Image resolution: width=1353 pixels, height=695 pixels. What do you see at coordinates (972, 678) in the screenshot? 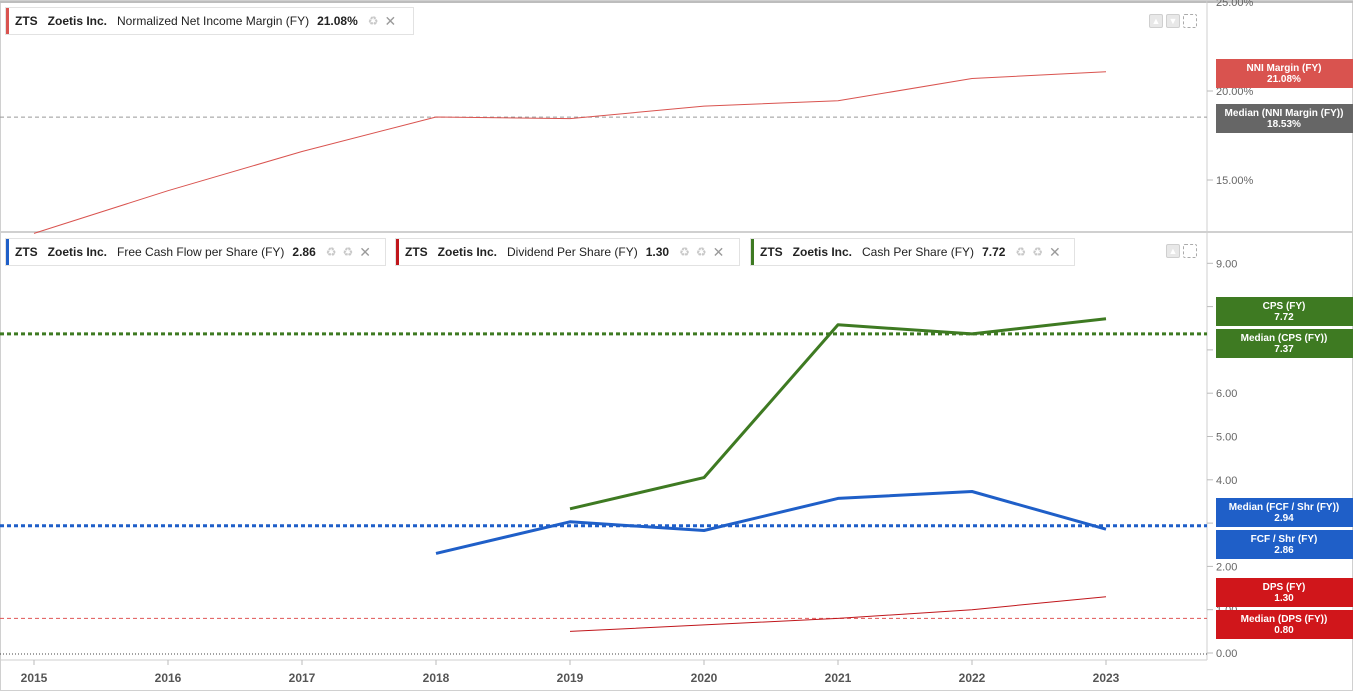
I see `x-tick-label: 2022` at bounding box center [972, 678].